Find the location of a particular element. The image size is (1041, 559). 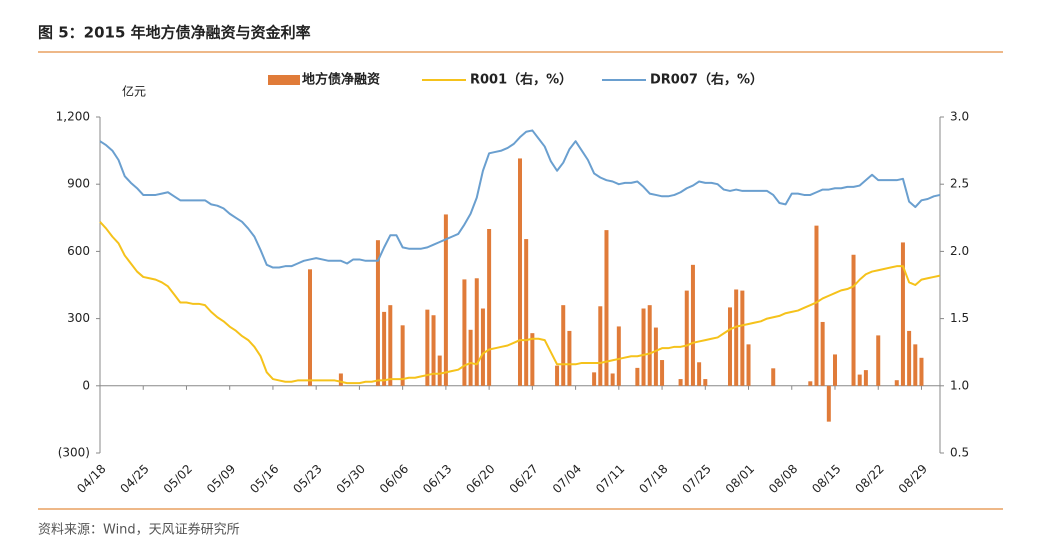

legend-label: DR007（右，%） is located at coordinates (706, 80).